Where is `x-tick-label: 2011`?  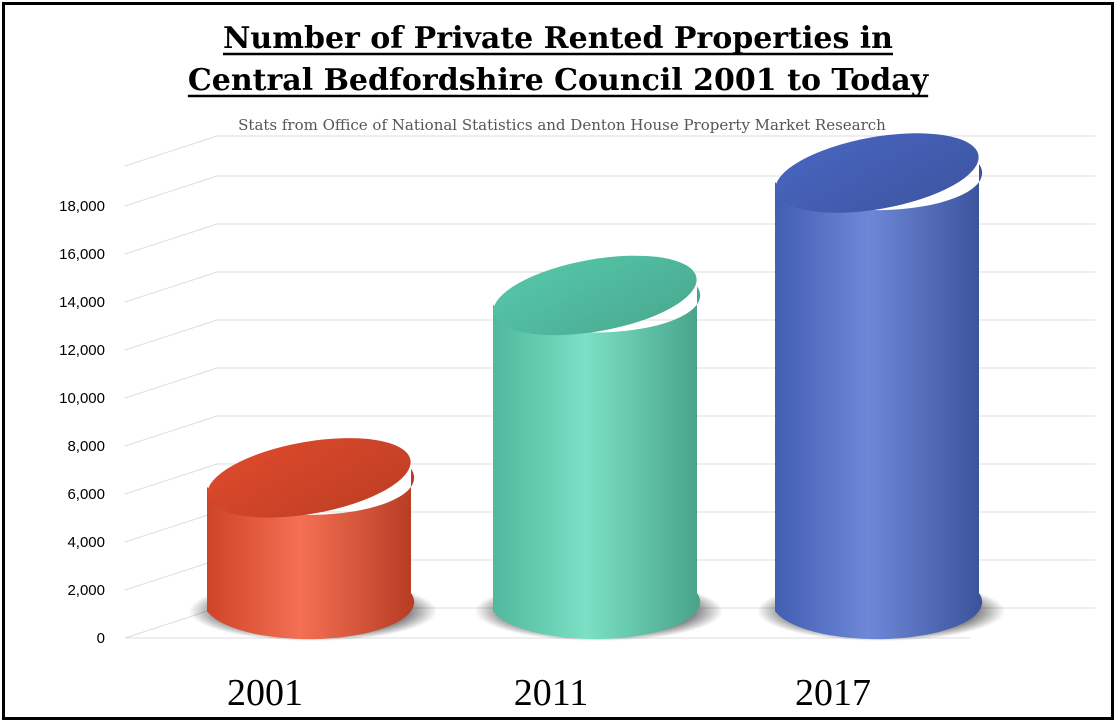
x-tick-label: 2011 is located at coordinates (551, 693).